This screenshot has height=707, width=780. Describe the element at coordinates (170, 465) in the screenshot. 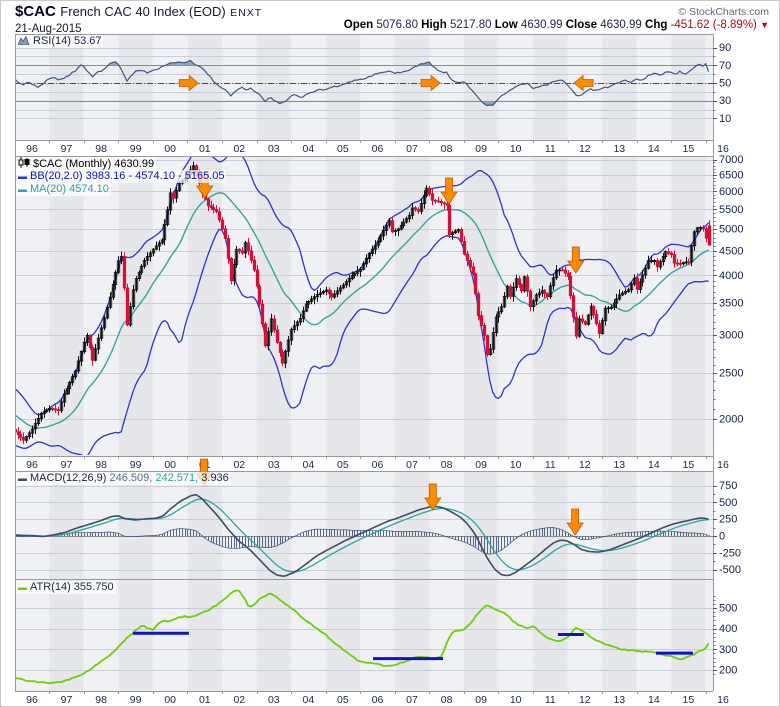

I see `x-axis-year-label: 00` at that location.